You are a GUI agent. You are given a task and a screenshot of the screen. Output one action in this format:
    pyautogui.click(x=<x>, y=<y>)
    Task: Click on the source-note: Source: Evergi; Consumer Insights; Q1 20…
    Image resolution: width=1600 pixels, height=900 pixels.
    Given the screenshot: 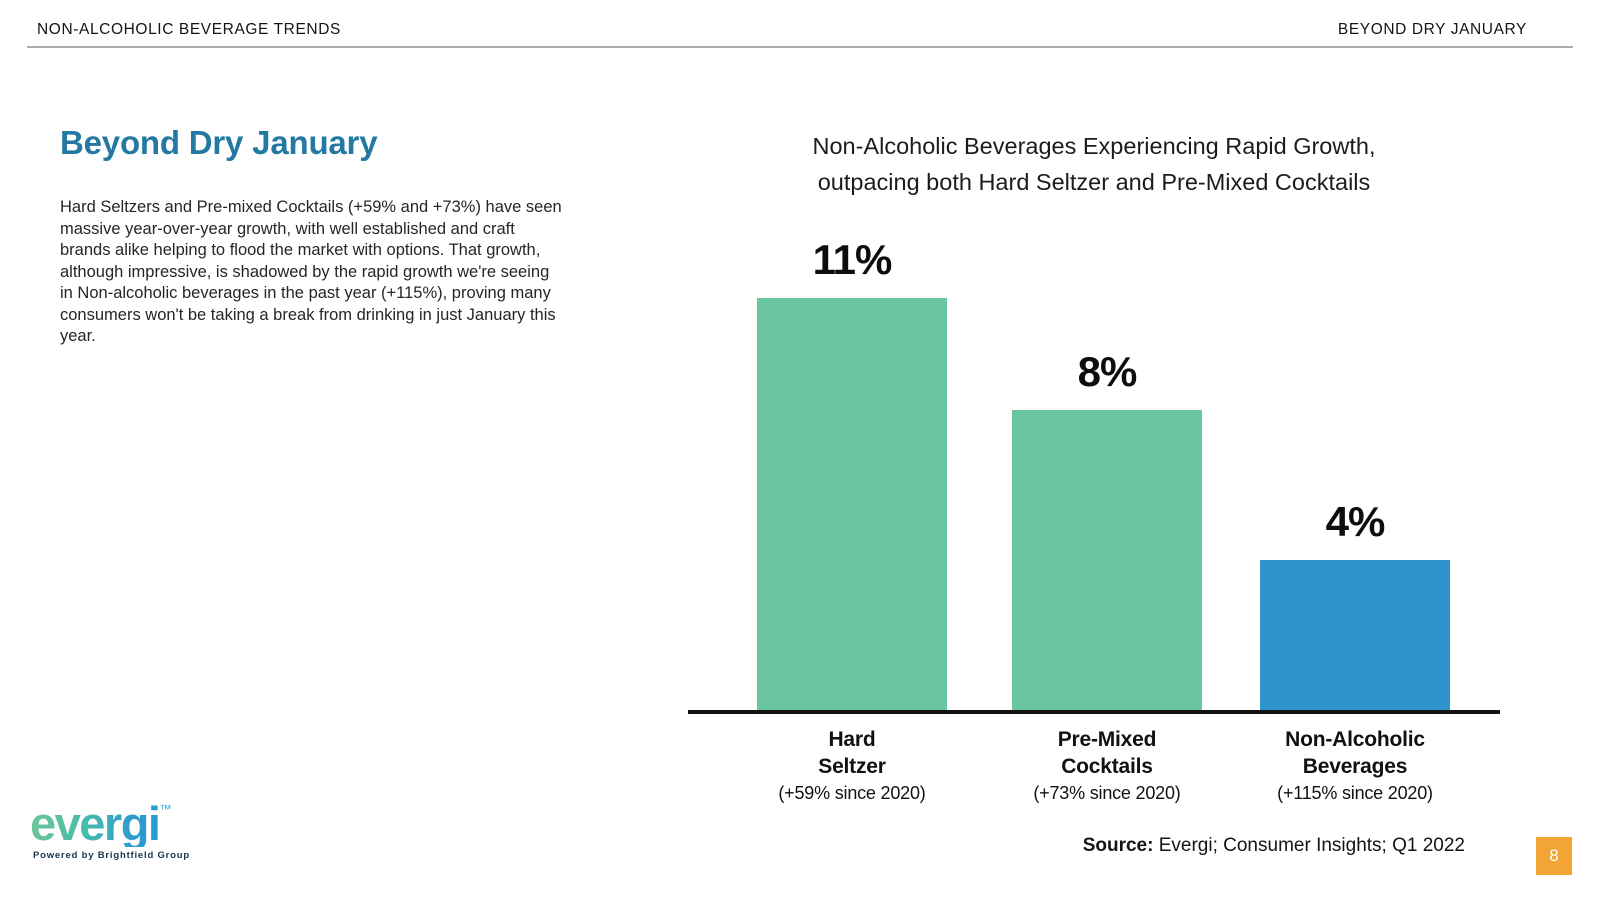 What is the action you would take?
    pyautogui.click(x=1274, y=846)
    